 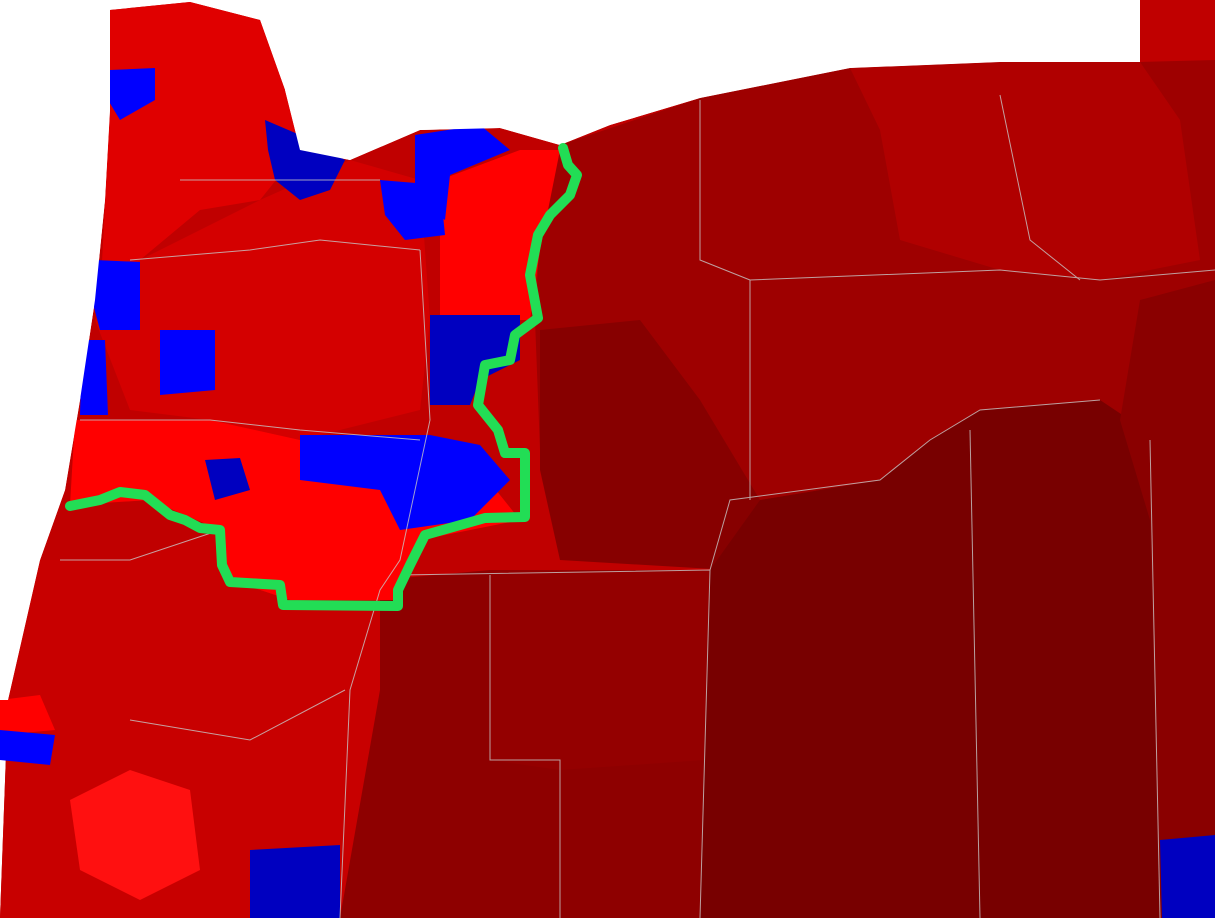 What do you see at coordinates (187, 362) in the screenshot?
I see `blue-corvallis` at bounding box center [187, 362].